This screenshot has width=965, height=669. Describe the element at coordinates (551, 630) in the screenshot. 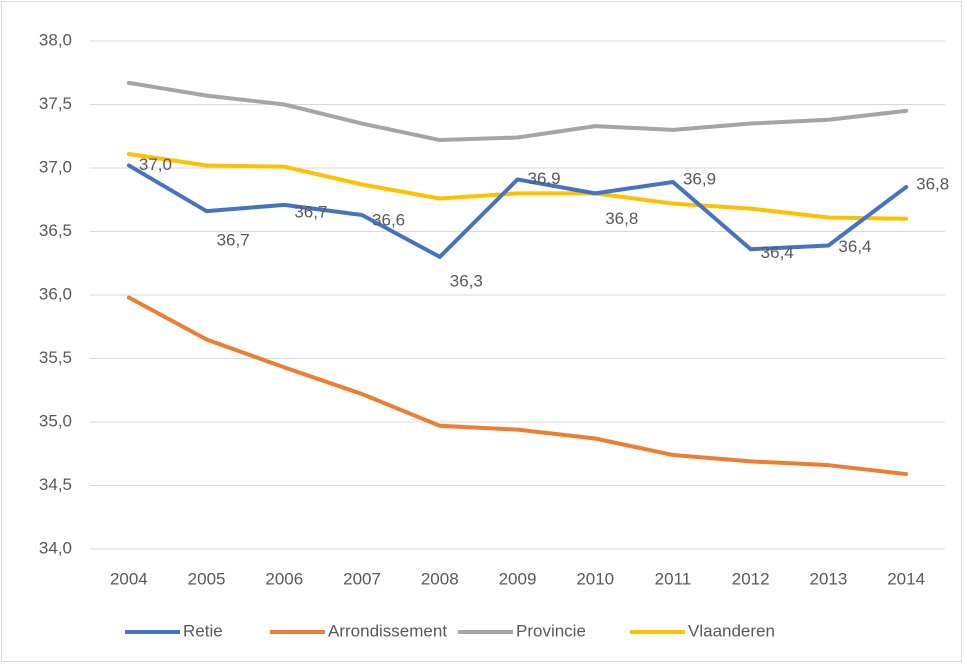

I see `legend-label: Provincie` at that location.